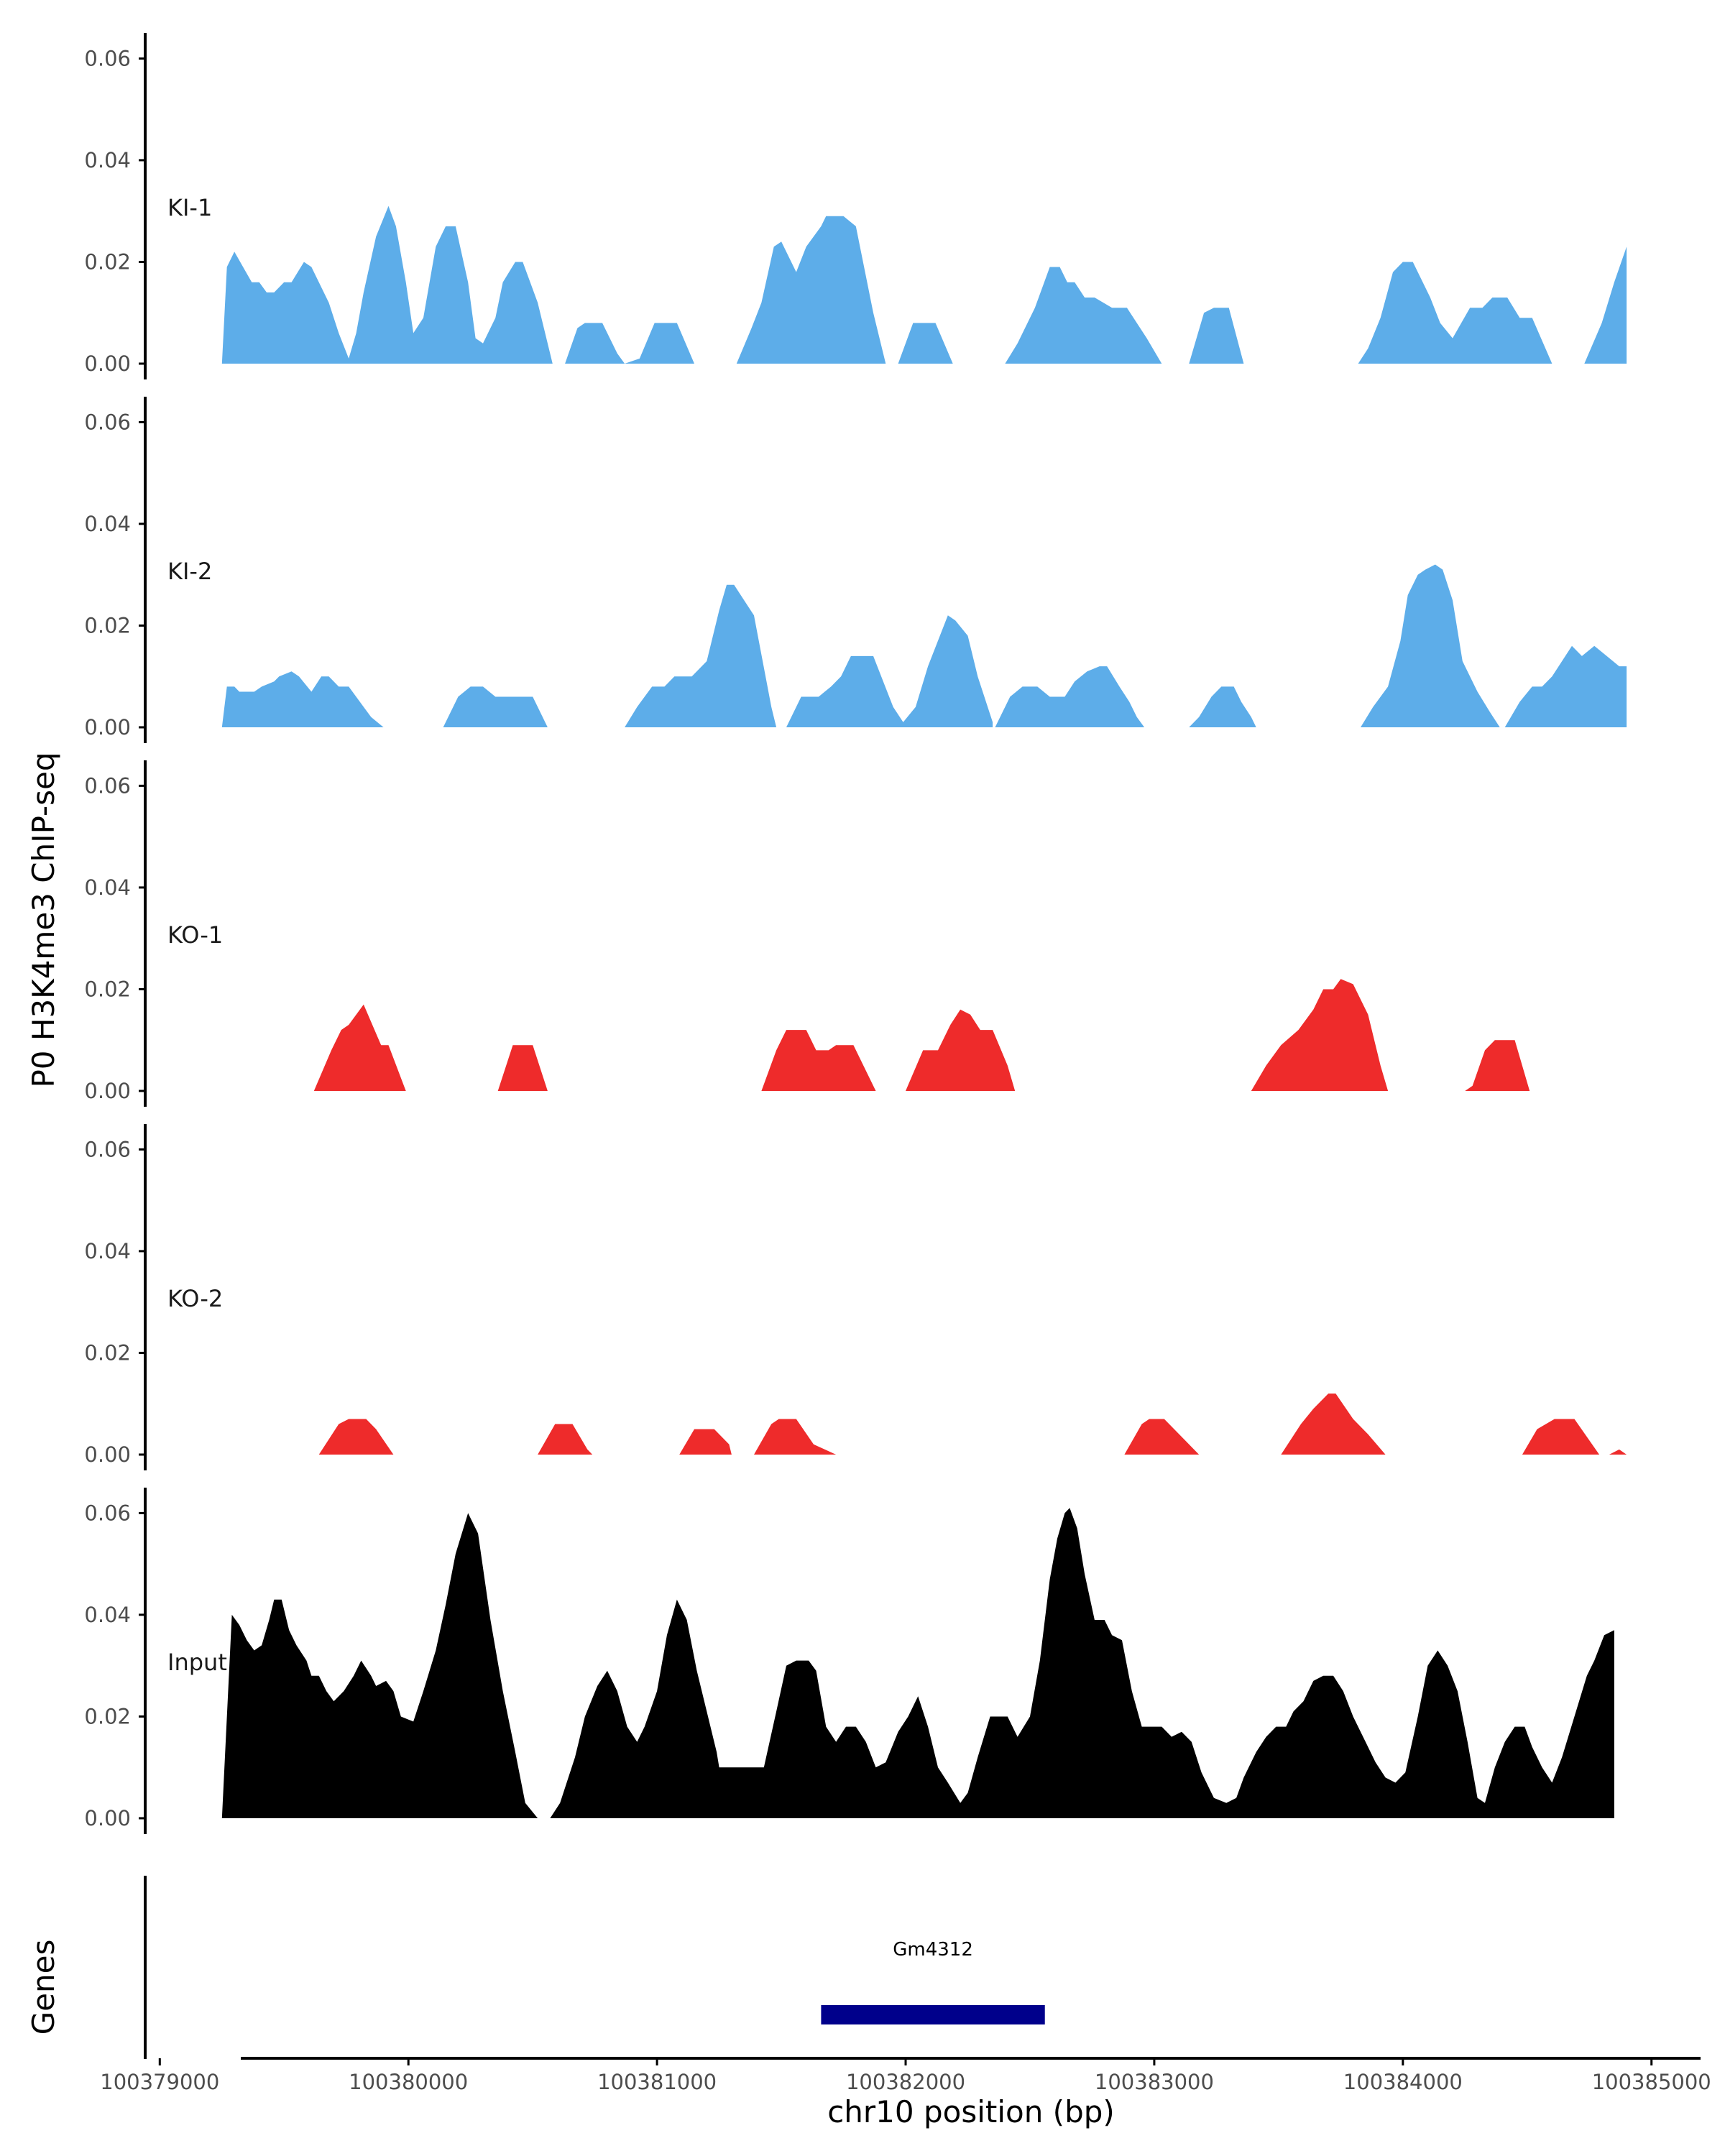  What do you see at coordinates (43, 920) in the screenshot?
I see `y-axis-title: P0 H3K4me3 ChIP-seq` at bounding box center [43, 920].